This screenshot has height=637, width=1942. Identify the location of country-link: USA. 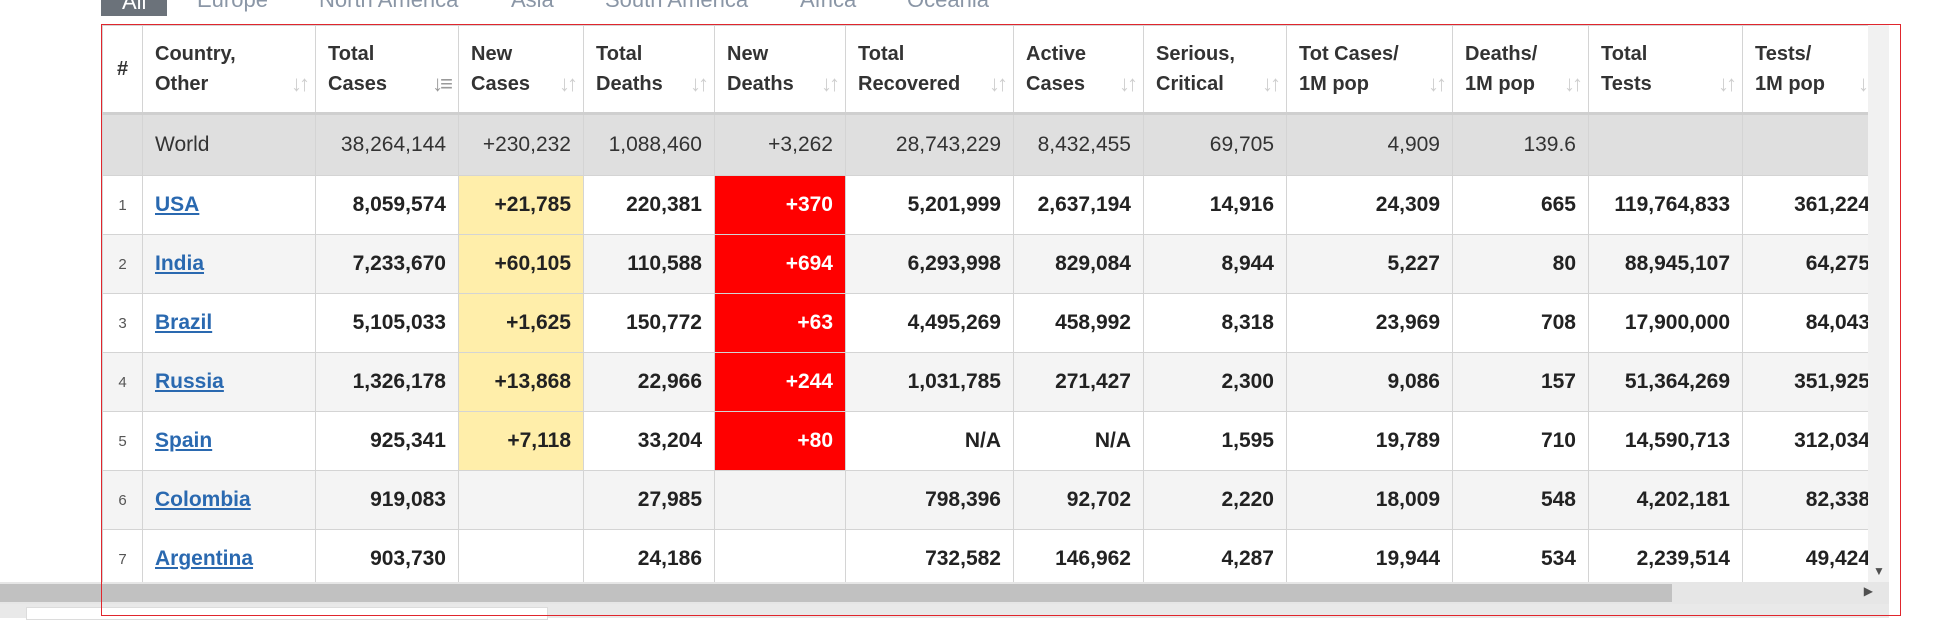
(177, 204).